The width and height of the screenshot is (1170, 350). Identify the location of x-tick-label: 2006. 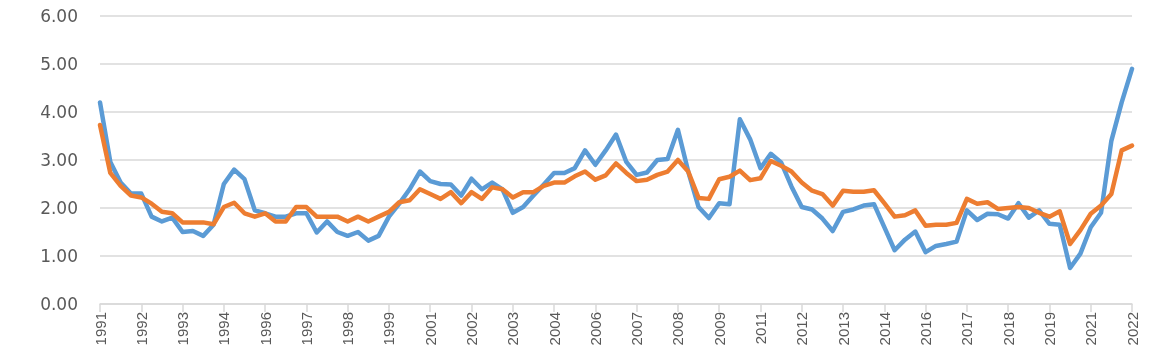
(595, 329).